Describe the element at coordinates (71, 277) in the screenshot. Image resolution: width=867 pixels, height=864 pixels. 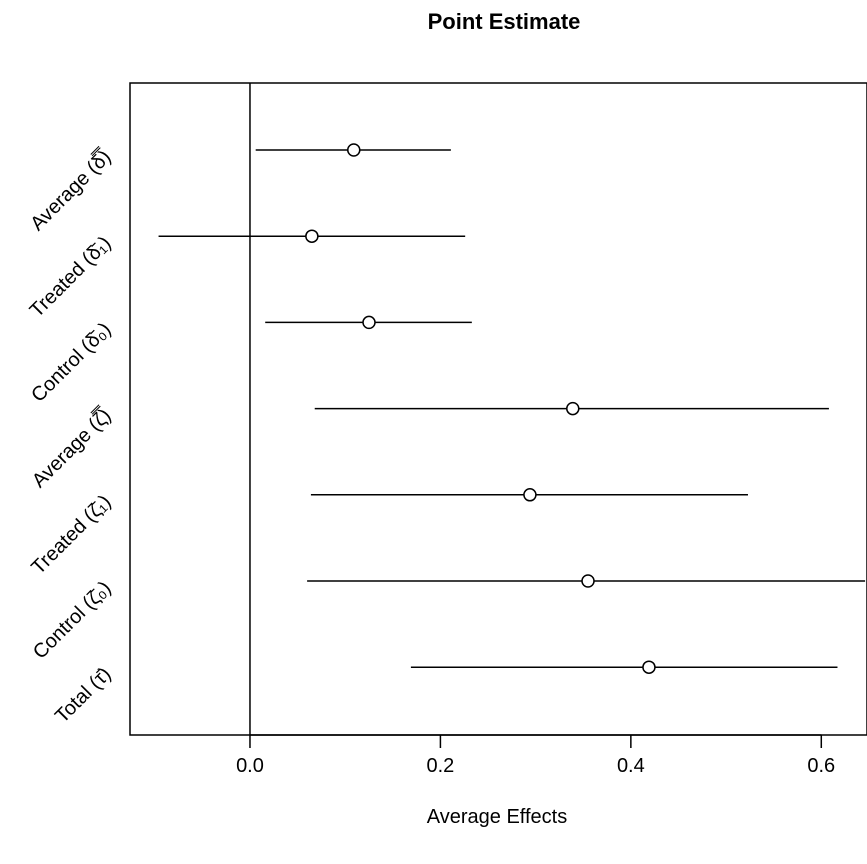
I see `category-label-1: Treated (δ̄₁)` at that location.